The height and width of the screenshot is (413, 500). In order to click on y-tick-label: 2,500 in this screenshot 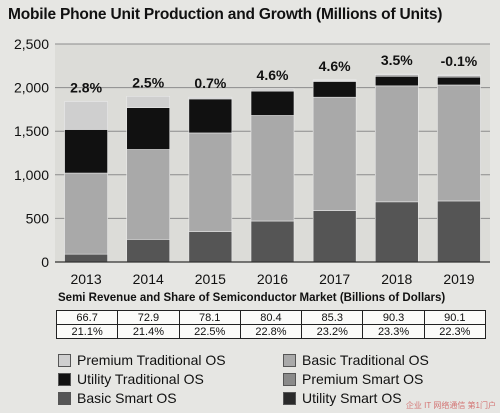, I will do `click(31, 44)`.